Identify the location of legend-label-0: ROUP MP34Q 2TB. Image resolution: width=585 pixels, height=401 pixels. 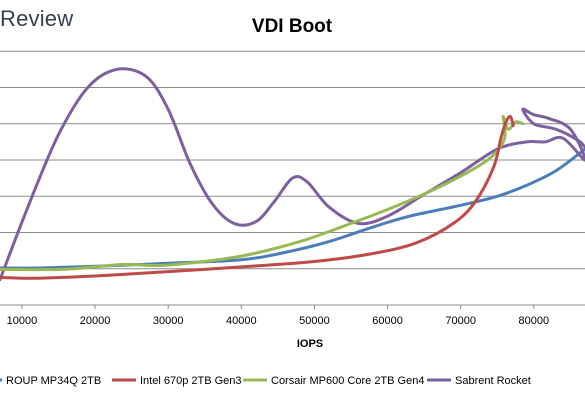
(53, 381).